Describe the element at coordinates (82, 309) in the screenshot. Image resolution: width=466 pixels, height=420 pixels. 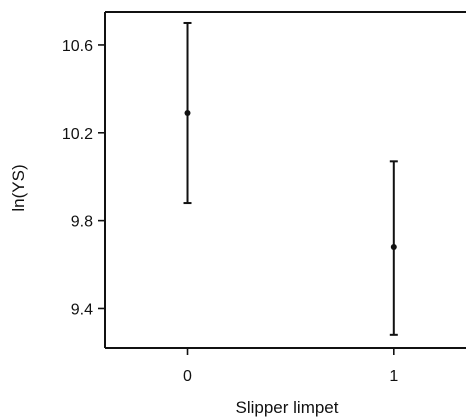
I see `y-tick-label: 9.4` at that location.